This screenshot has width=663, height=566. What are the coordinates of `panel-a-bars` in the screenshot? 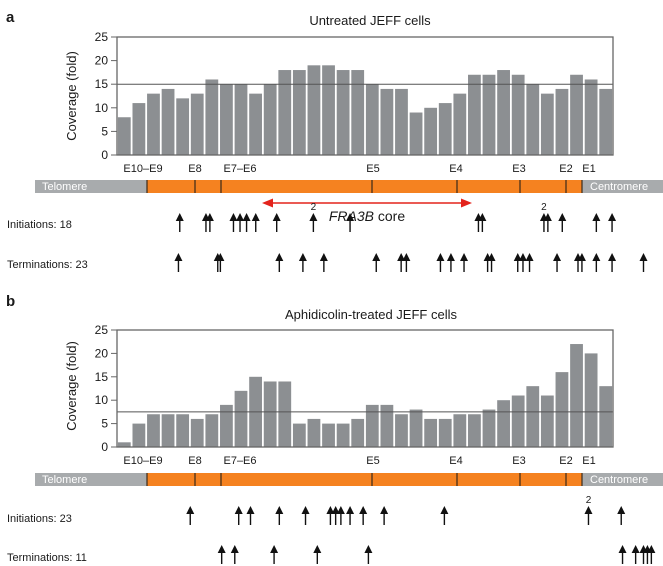 It's located at (365, 110).